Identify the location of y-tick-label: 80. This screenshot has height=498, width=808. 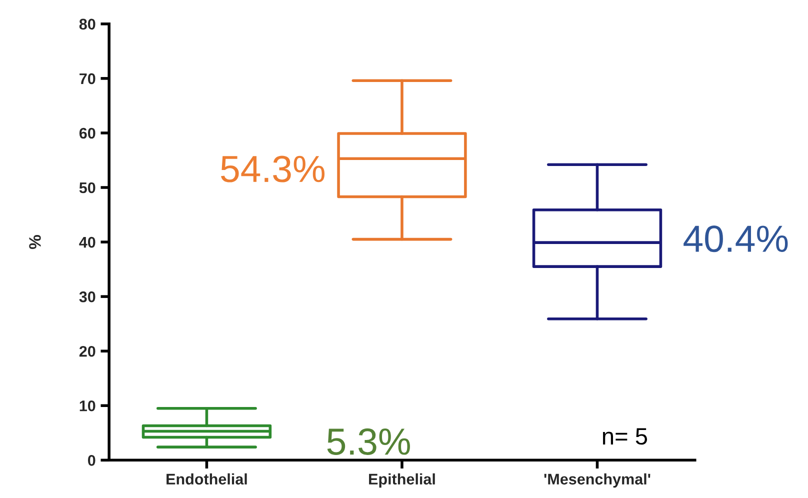
(87, 24).